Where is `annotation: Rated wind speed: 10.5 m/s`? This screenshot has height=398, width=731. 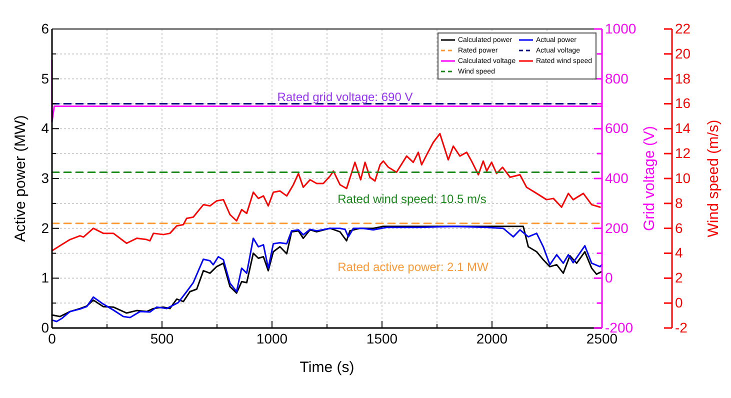 annotation: Rated wind speed: 10.5 m/s is located at coordinates (412, 199).